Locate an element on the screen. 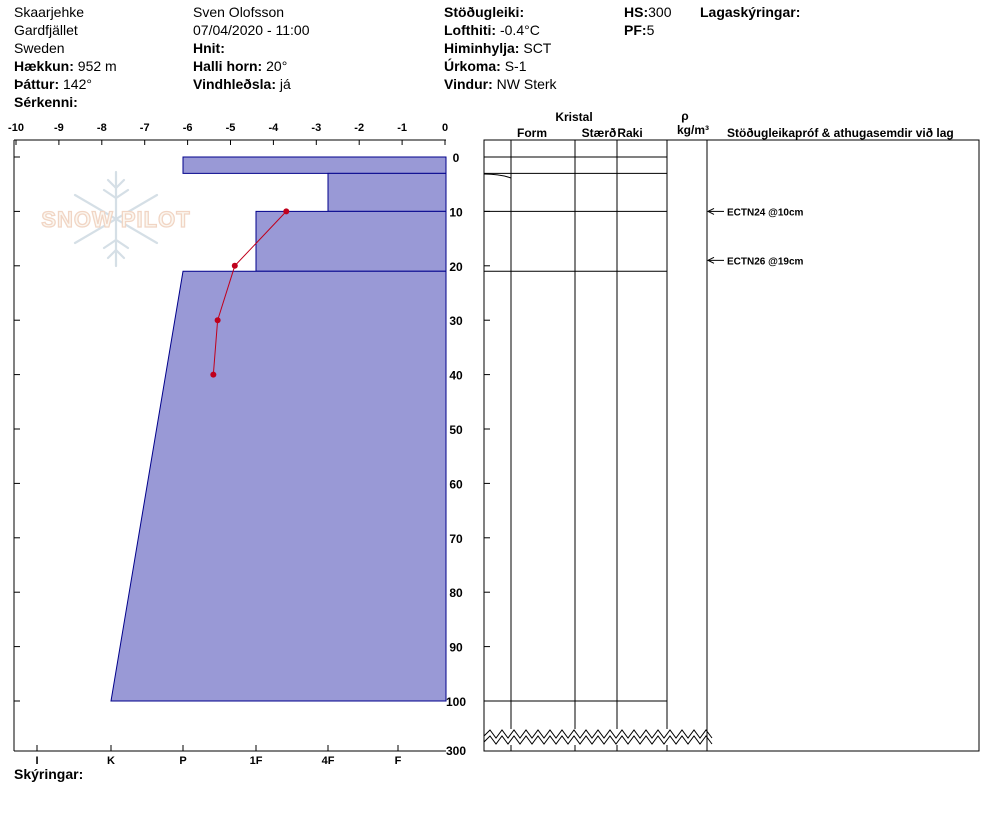 Image resolution: width=994 pixels, height=840 pixels. stability-test-label-0: ECTN24 @10cm is located at coordinates (765, 212).